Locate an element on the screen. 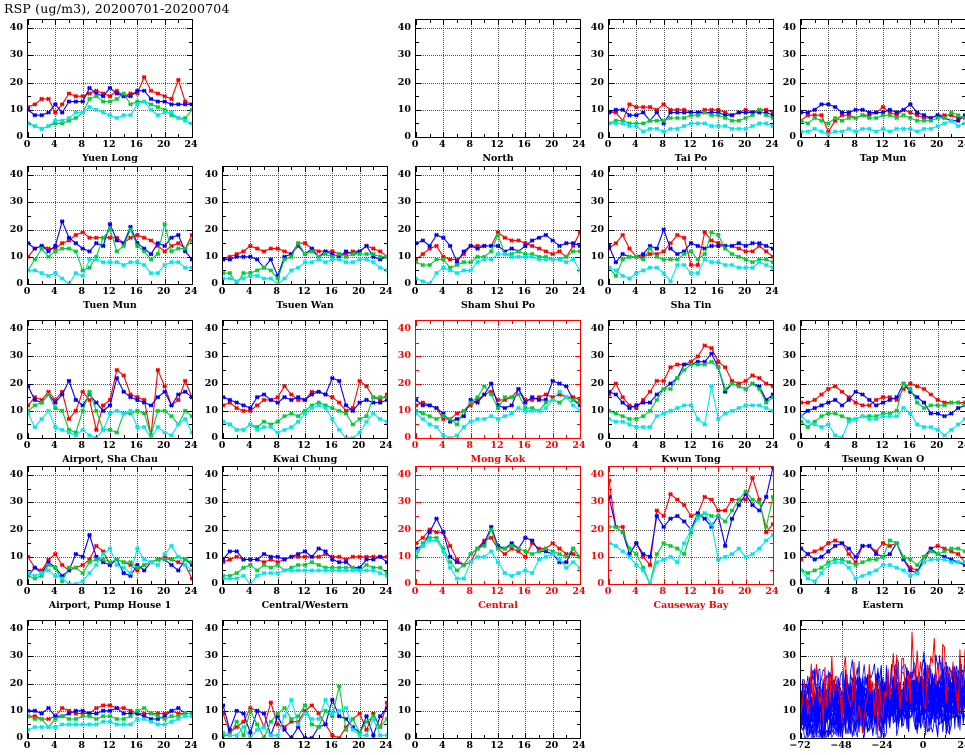  y-tick-label: 0 is located at coordinates (19, 583).